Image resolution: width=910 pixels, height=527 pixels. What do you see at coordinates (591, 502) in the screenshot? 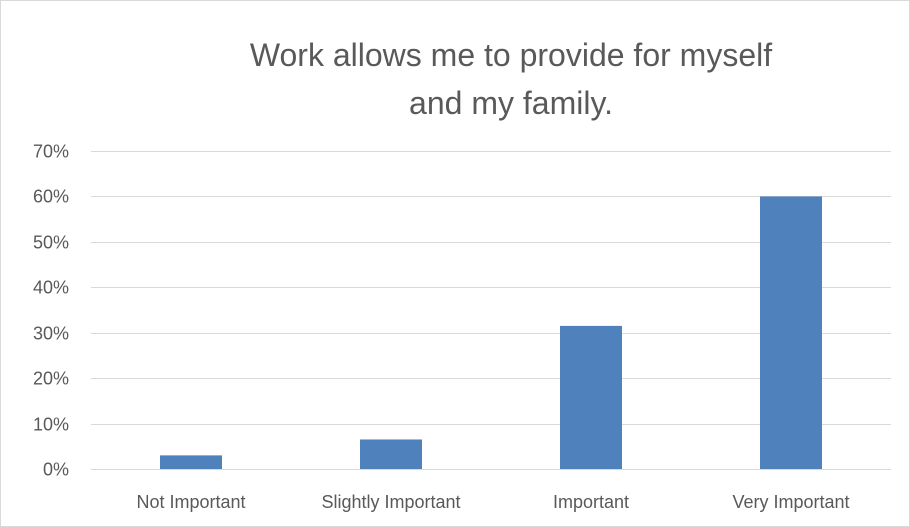
I see `x-category-label: Important` at bounding box center [591, 502].